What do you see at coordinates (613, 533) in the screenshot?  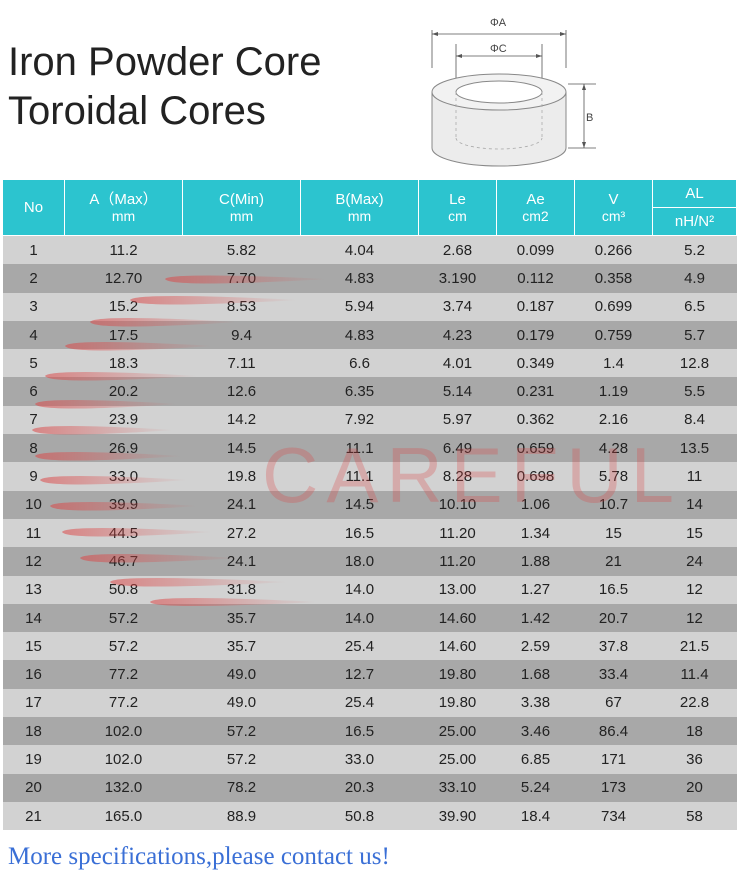 I see `cell-v: 15` at bounding box center [613, 533].